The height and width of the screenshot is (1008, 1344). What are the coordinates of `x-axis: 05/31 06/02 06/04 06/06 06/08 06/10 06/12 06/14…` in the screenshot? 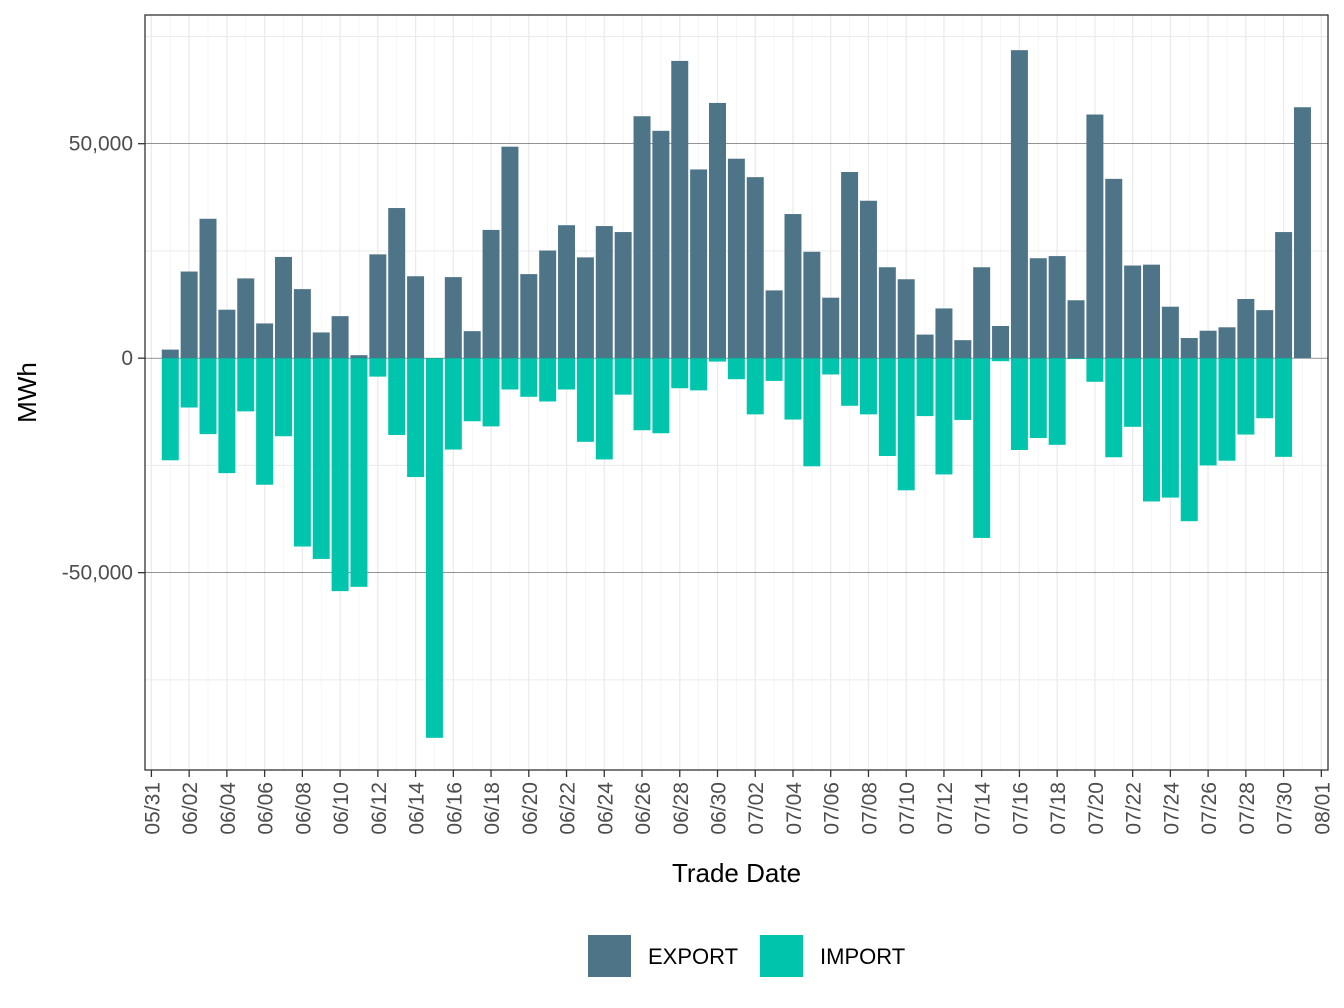 It's located at (737, 802).